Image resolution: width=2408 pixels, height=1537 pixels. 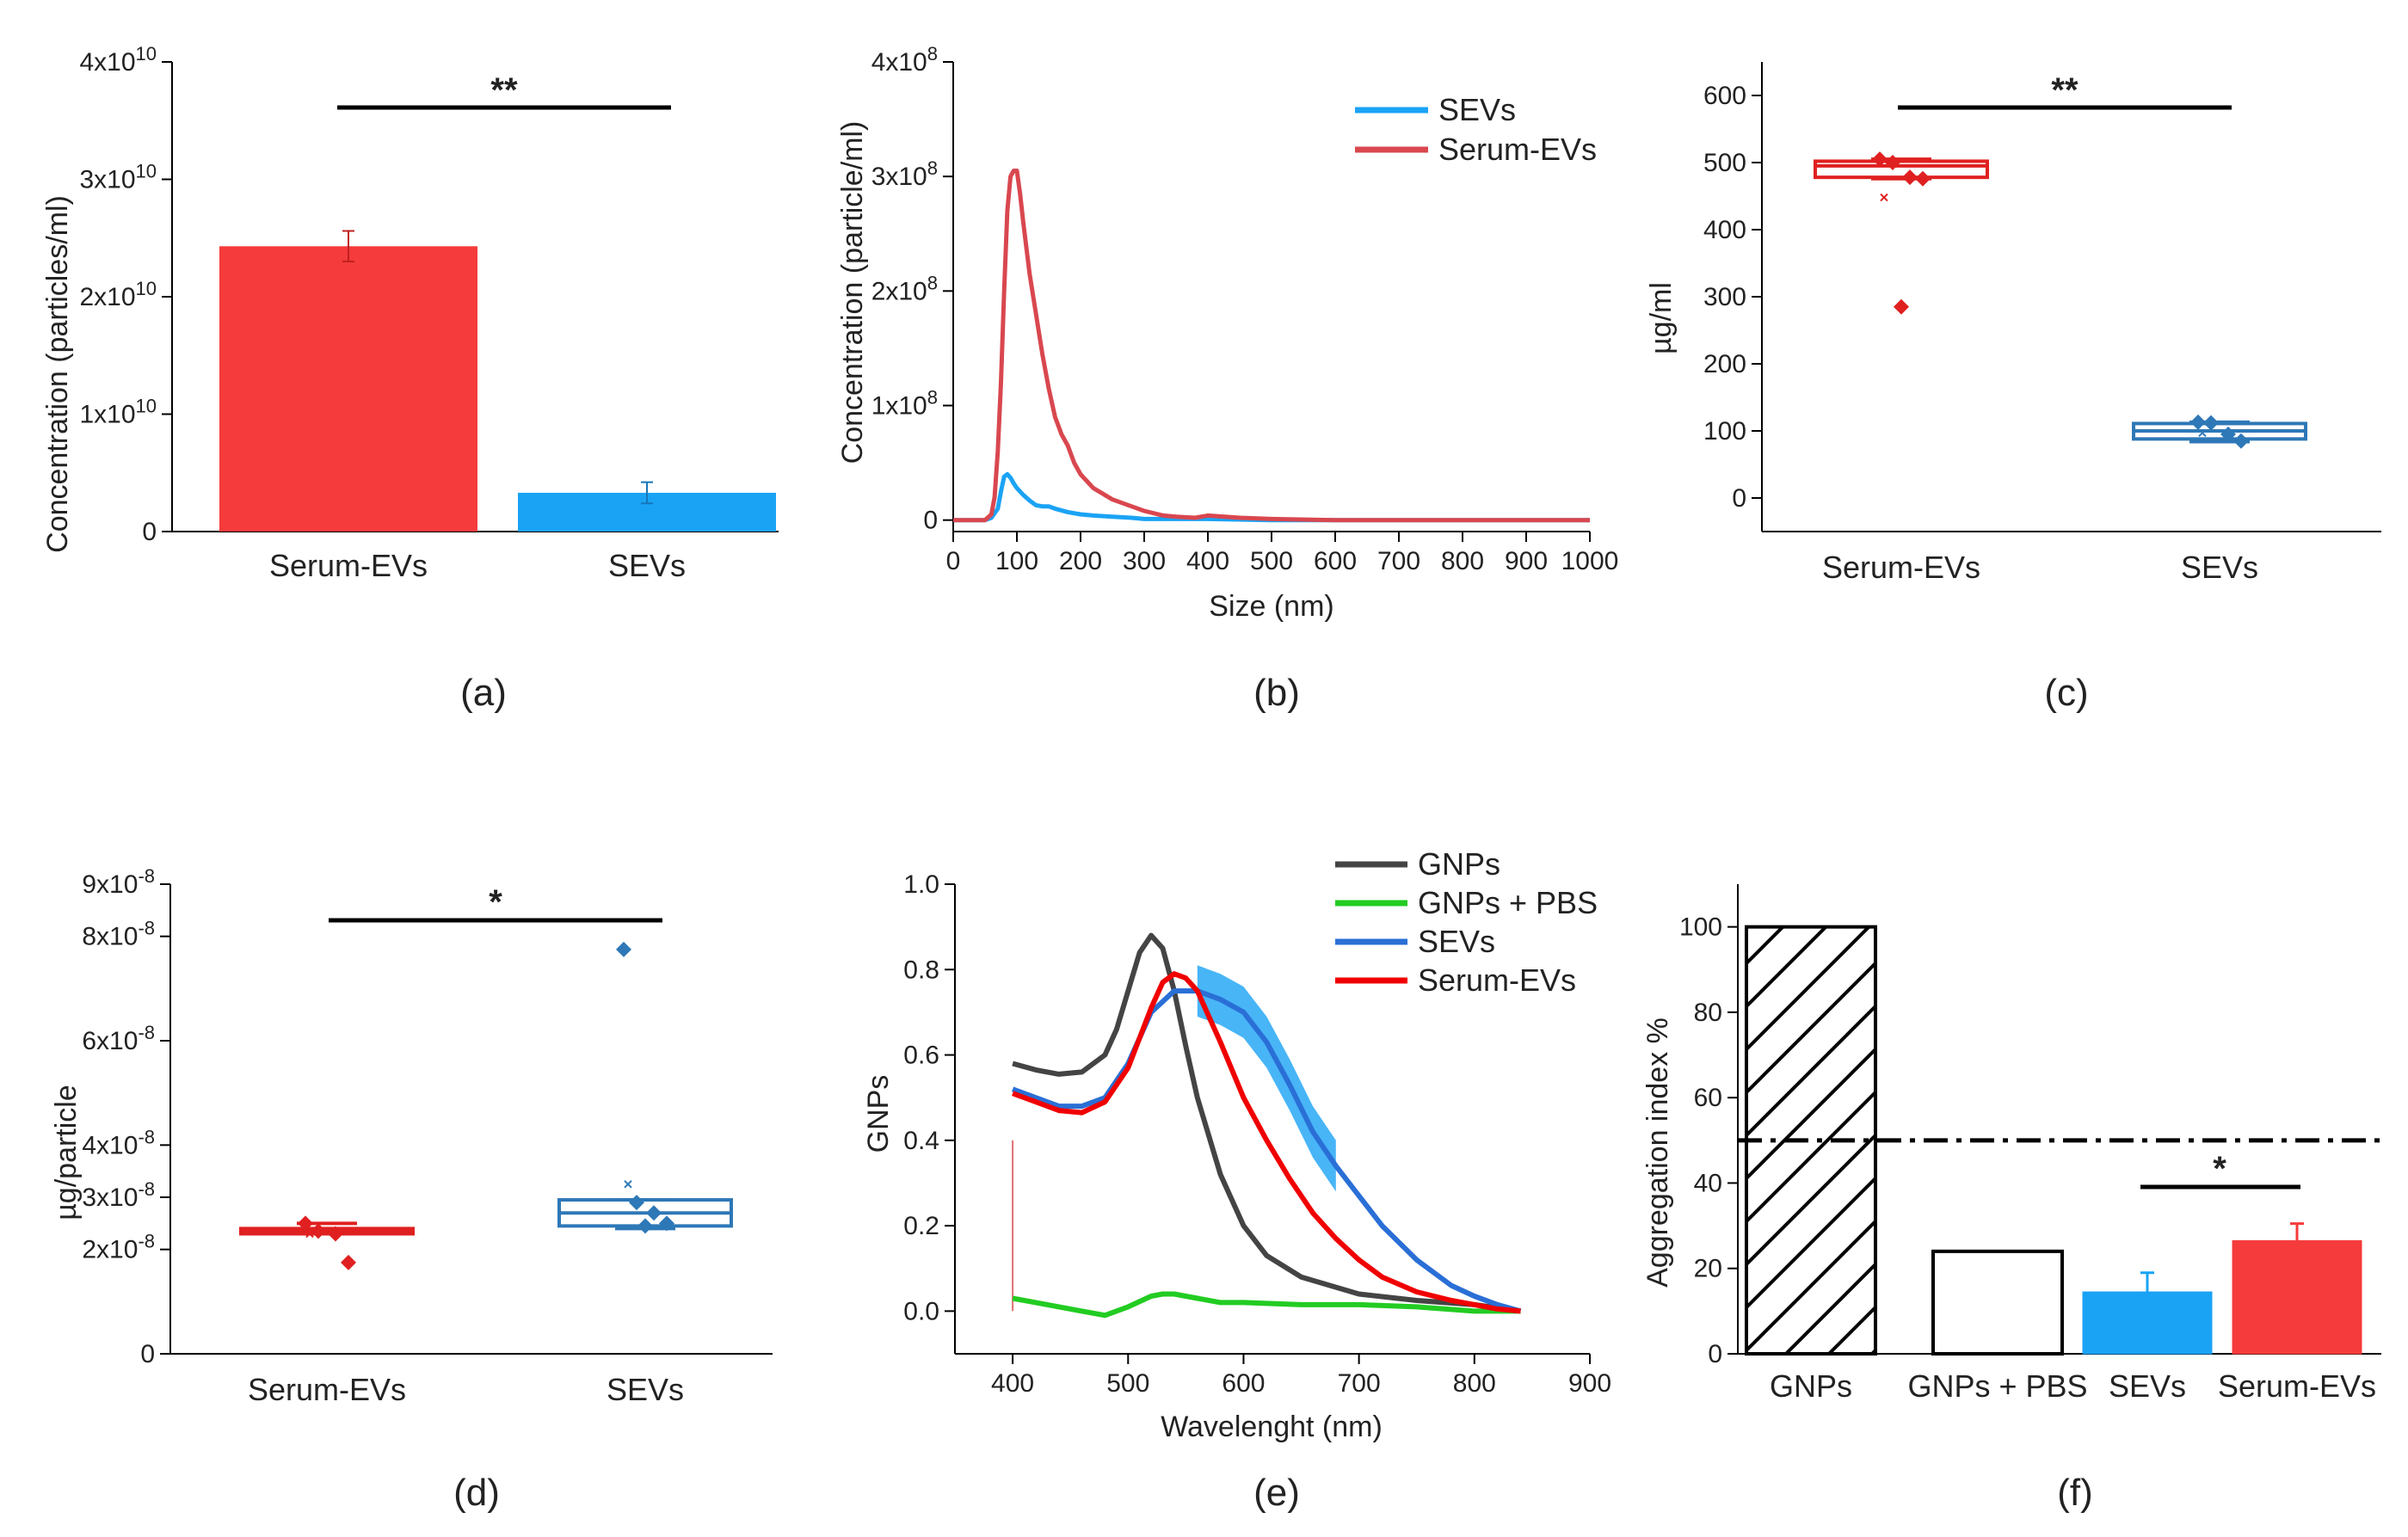 What do you see at coordinates (921, 884) in the screenshot?
I see `panel-e-ytick-label-5: 1.0` at bounding box center [921, 884].